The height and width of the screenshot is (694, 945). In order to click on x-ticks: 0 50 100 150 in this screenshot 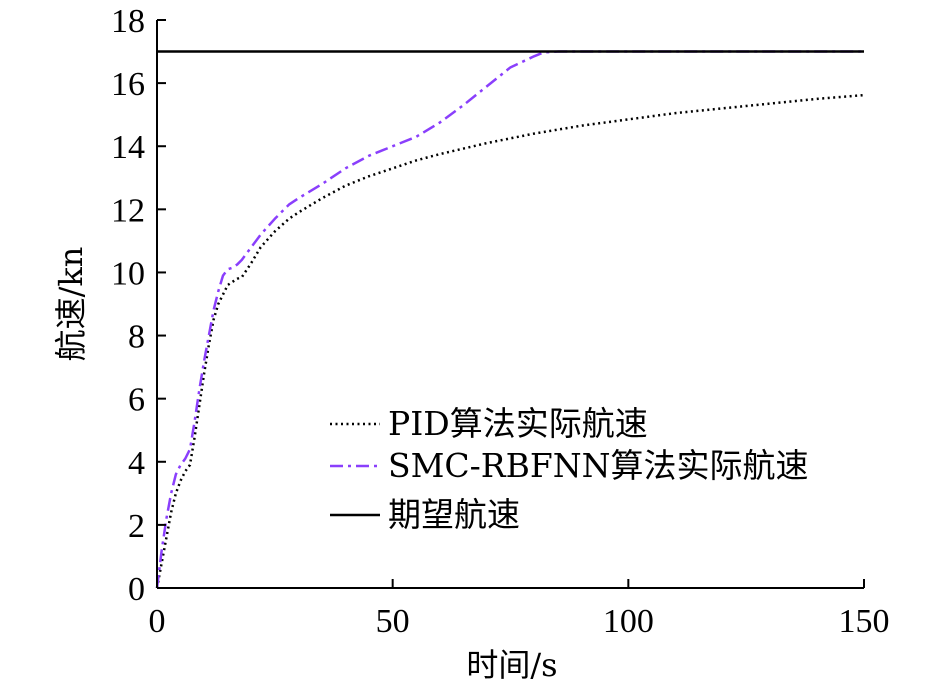, I will do `click(519, 609)`.